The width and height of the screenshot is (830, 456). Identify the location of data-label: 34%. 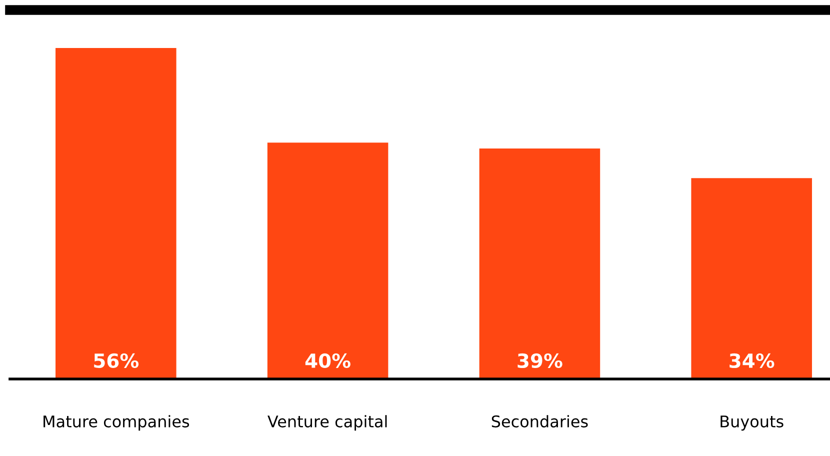
(752, 360).